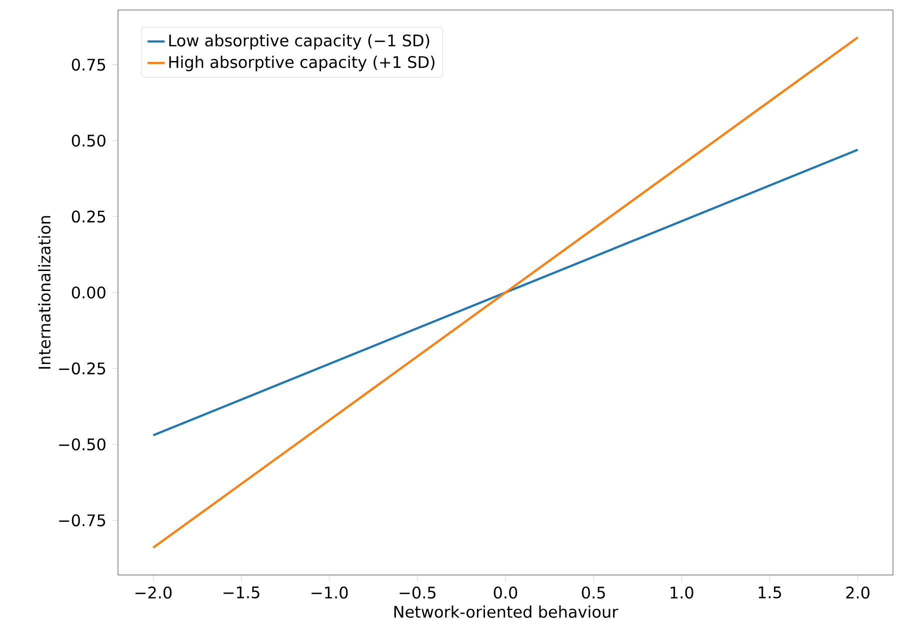 The width and height of the screenshot is (901, 640). Describe the element at coordinates (89, 216) in the screenshot. I see `y-tick-label: 0.25` at that location.